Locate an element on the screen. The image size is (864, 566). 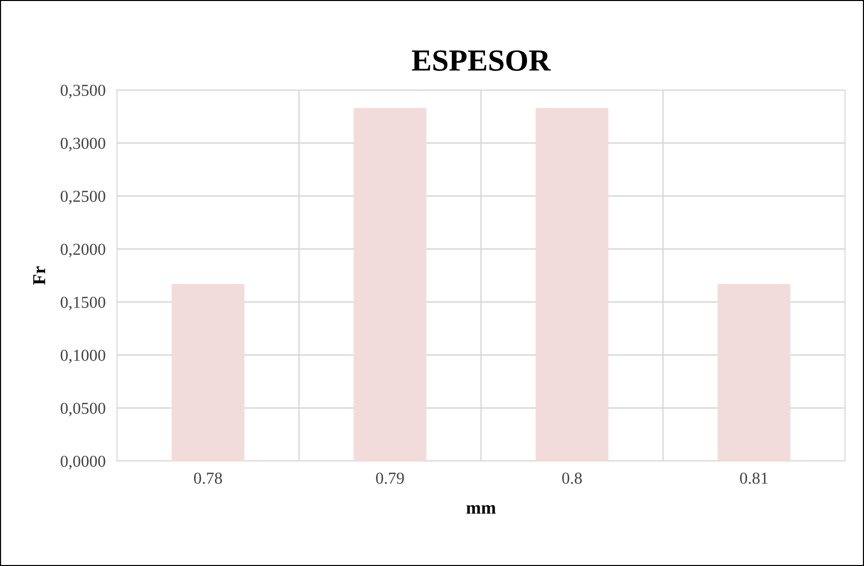
x-tick-label: 0.81 is located at coordinates (754, 478).